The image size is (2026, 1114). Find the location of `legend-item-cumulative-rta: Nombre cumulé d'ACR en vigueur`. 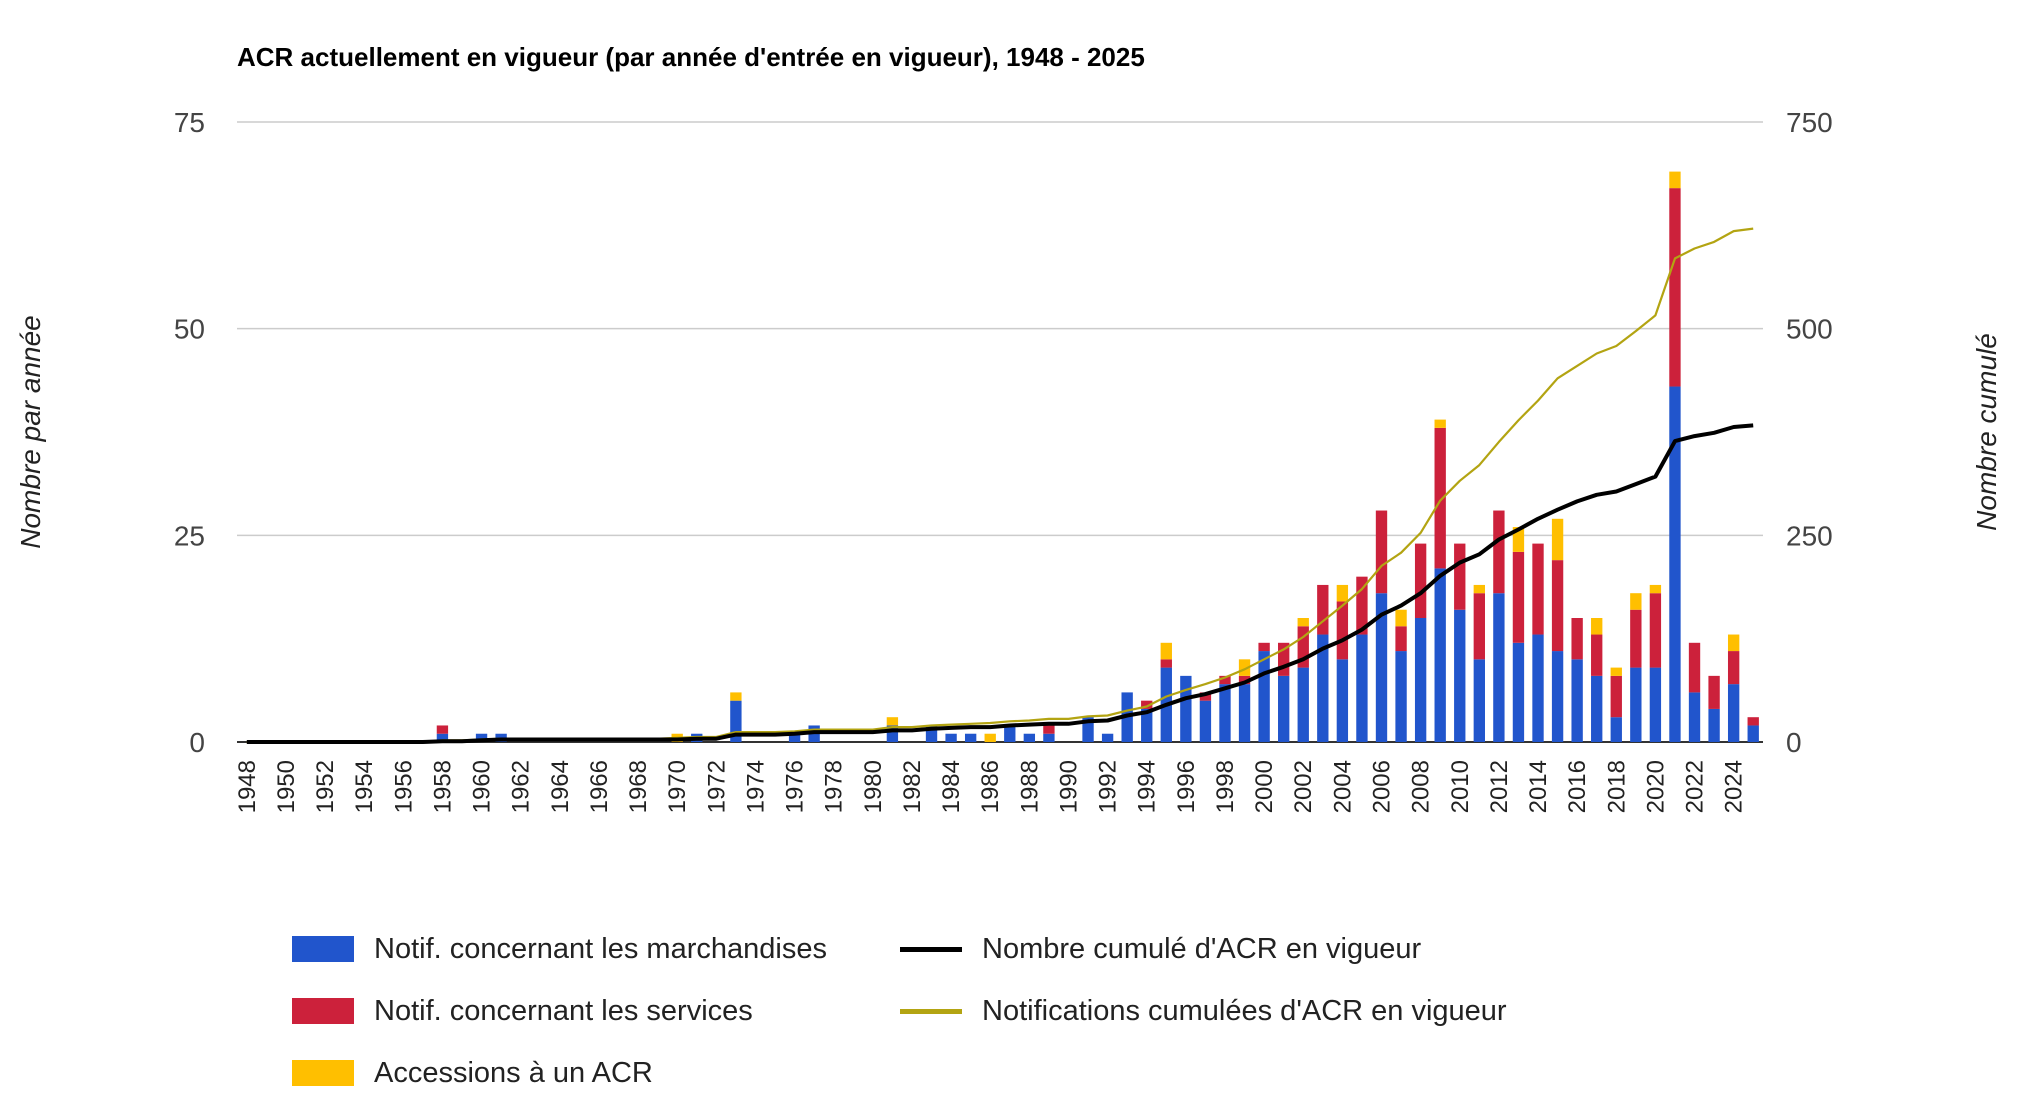

legend-item-cumulative-rta: Nombre cumulé d'ACR en vigueur is located at coordinates (1200, 949).